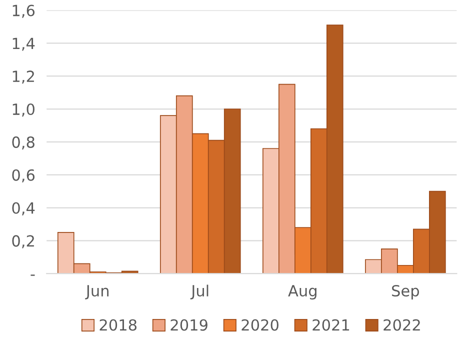  What do you see at coordinates (23, 143) in the screenshot?
I see `y-tick-label: 0,8` at bounding box center [23, 143].